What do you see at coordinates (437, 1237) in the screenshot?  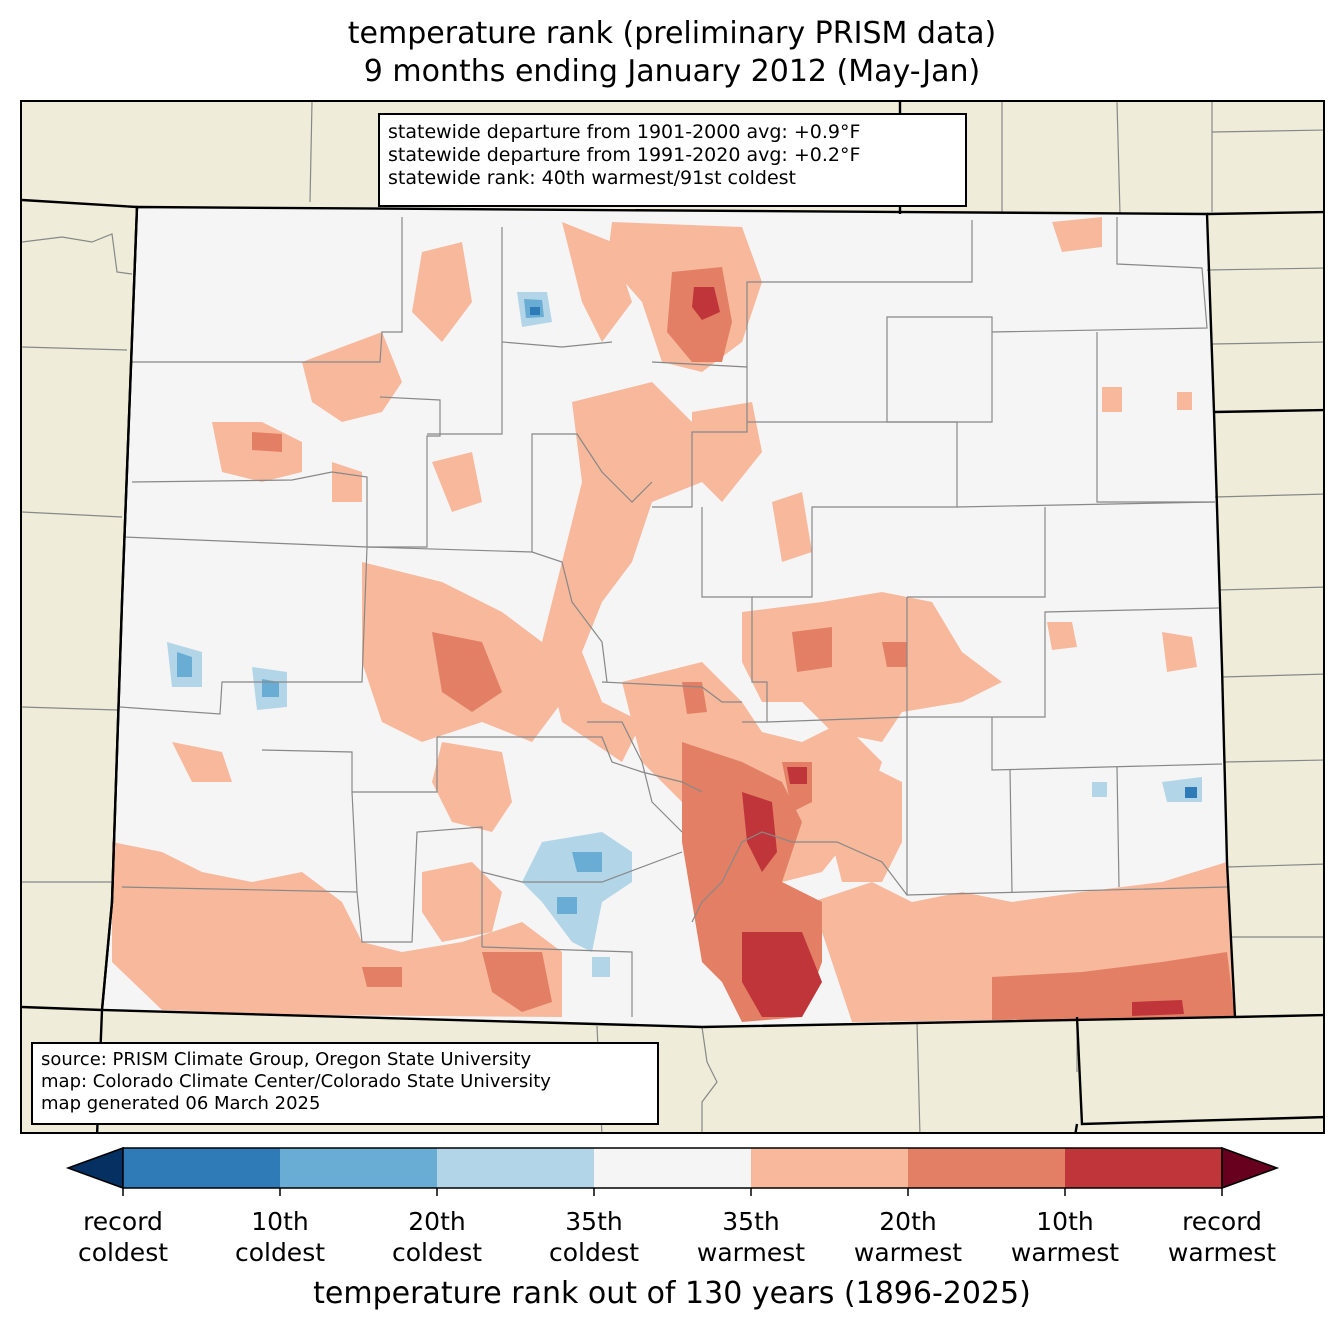 I see `colorbar-label-20th-coldest: 20th coldest` at bounding box center [437, 1237].